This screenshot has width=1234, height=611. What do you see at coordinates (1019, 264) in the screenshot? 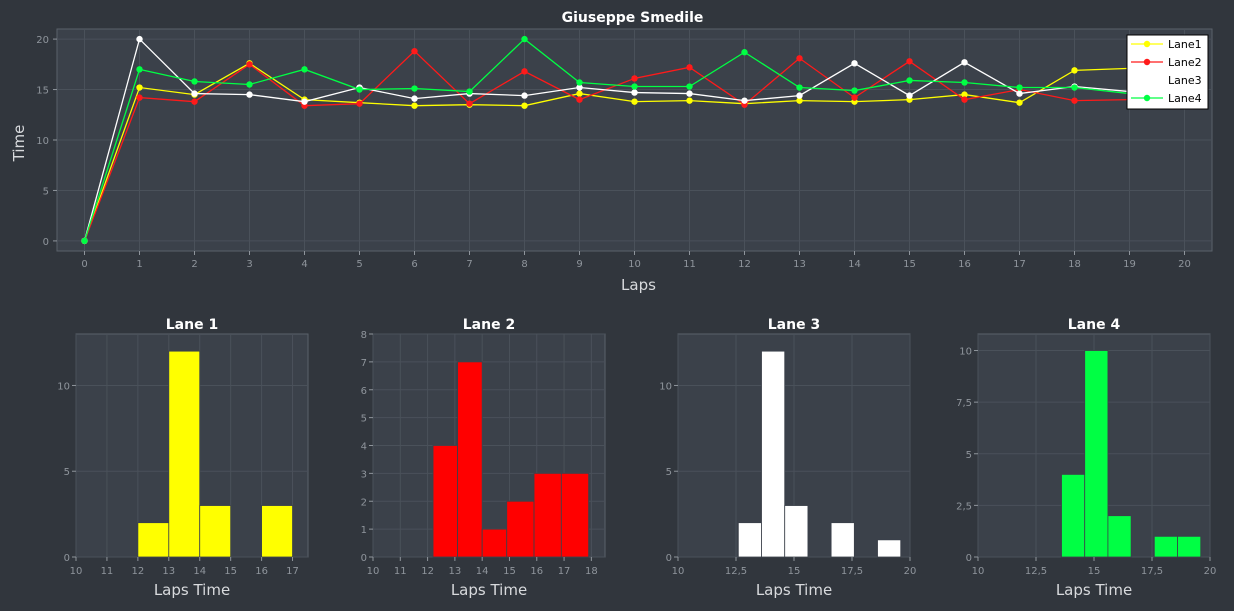
I see `x-tick-label: 17` at bounding box center [1019, 264].